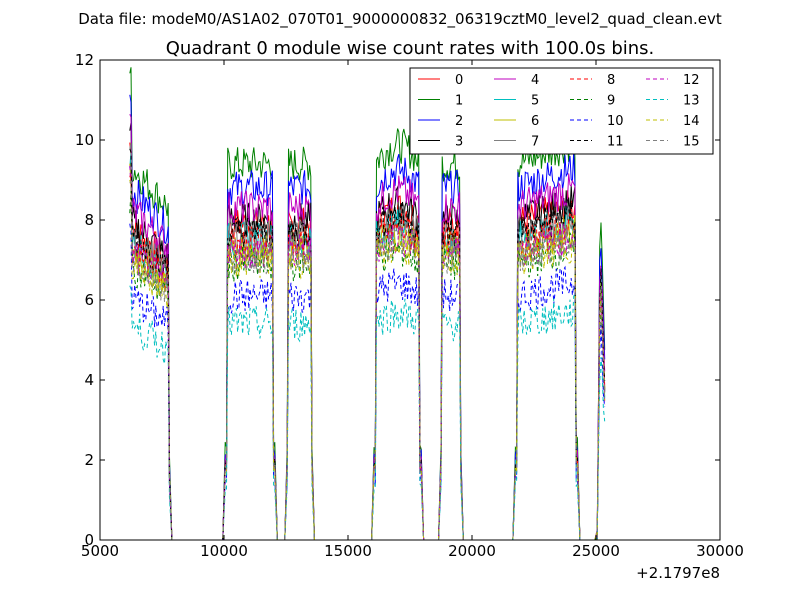 This screenshot has width=800, height=600. What do you see at coordinates (535, 121) in the screenshot?
I see `legend-label-6: 6` at bounding box center [535, 121].